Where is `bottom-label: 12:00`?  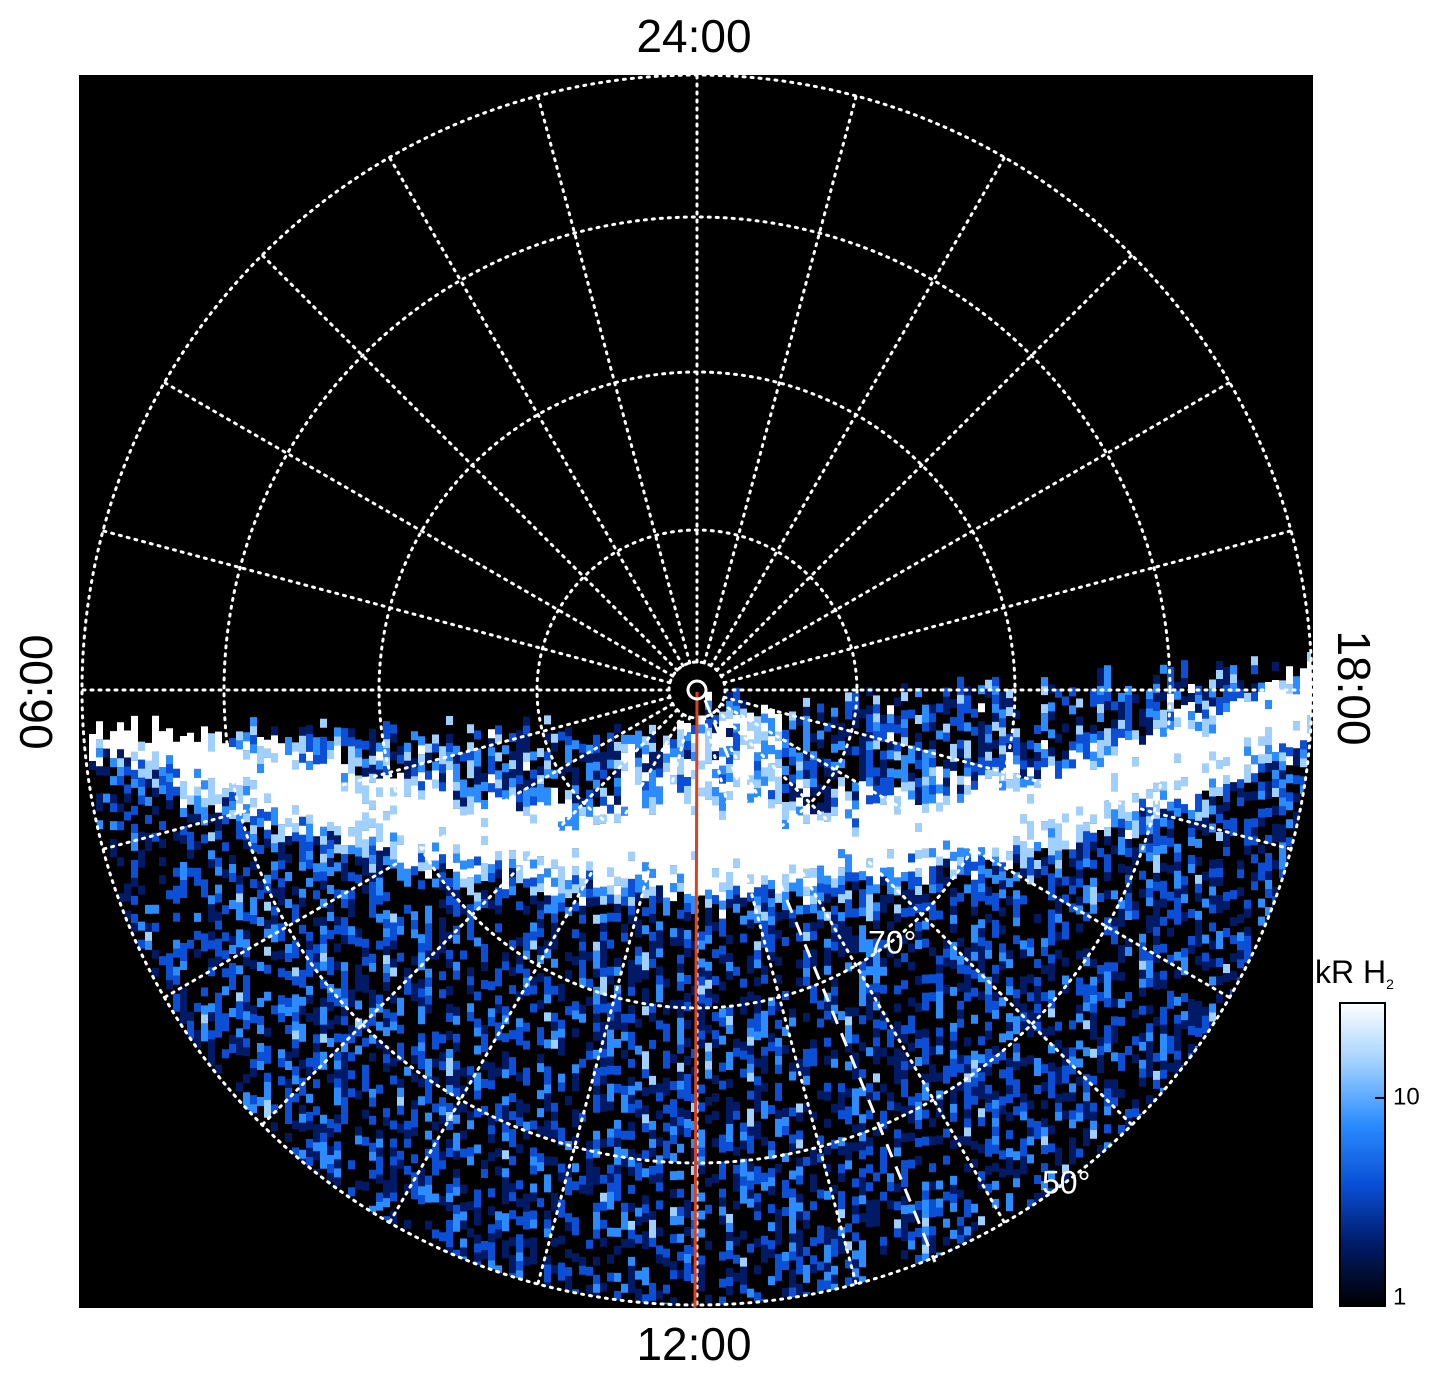
bottom-label: 12:00 is located at coordinates (693, 1344).